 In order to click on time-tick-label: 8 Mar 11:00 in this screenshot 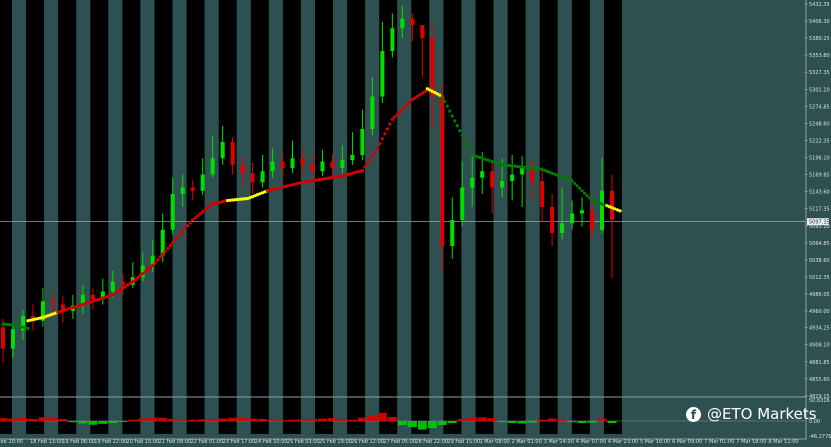, I will do `click(783, 442)`.